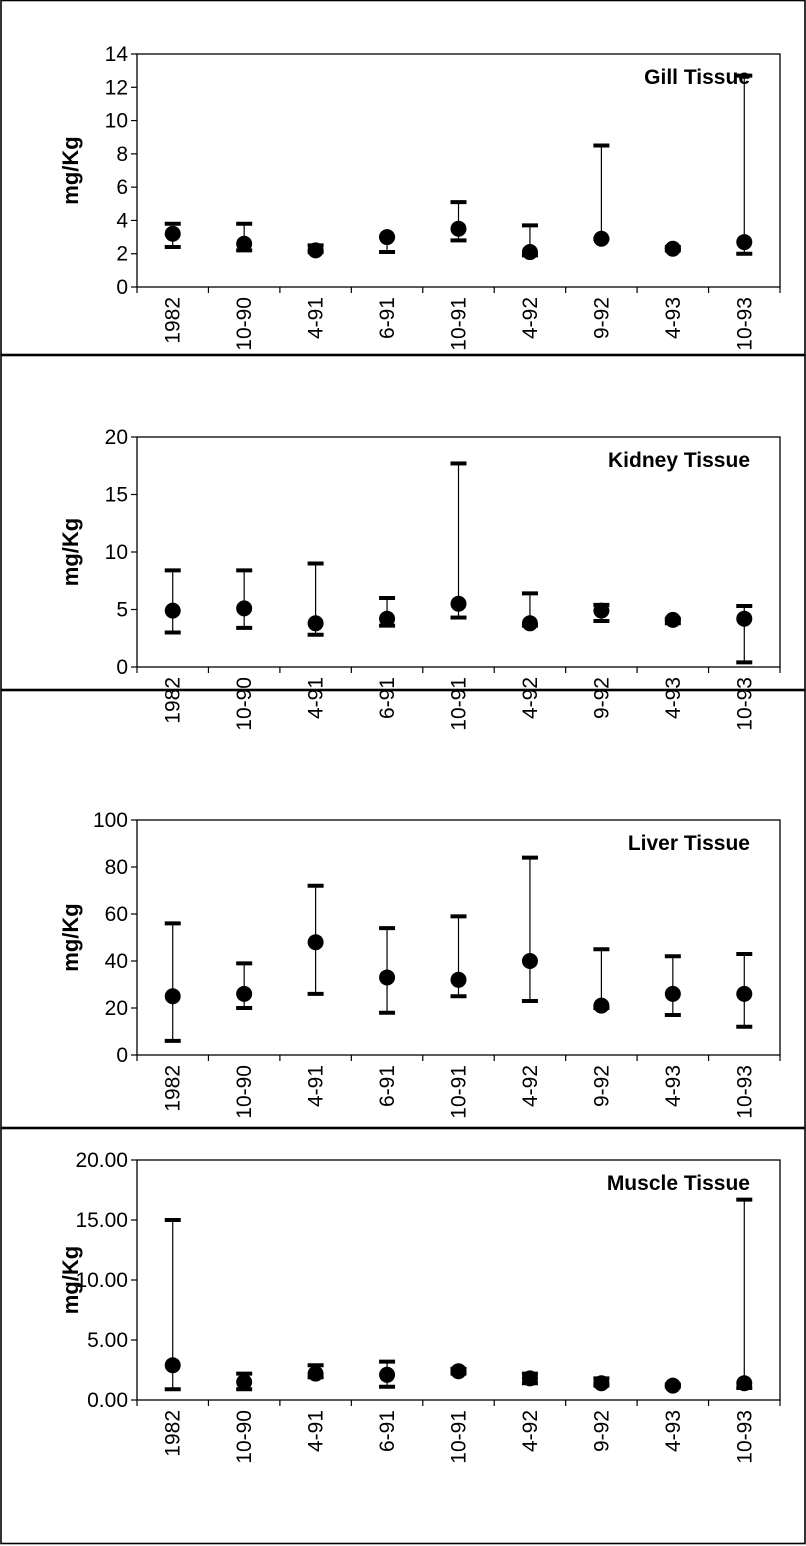 The height and width of the screenshot is (1546, 806). Describe the element at coordinates (122, 187) in the screenshot. I see `y-tick-label: 6` at that location.